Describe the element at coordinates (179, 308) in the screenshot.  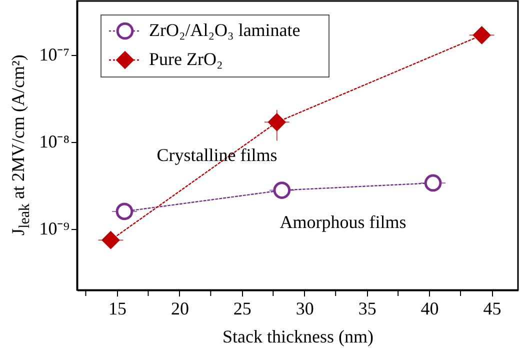
I see `x-tick-label: 20` at that location.